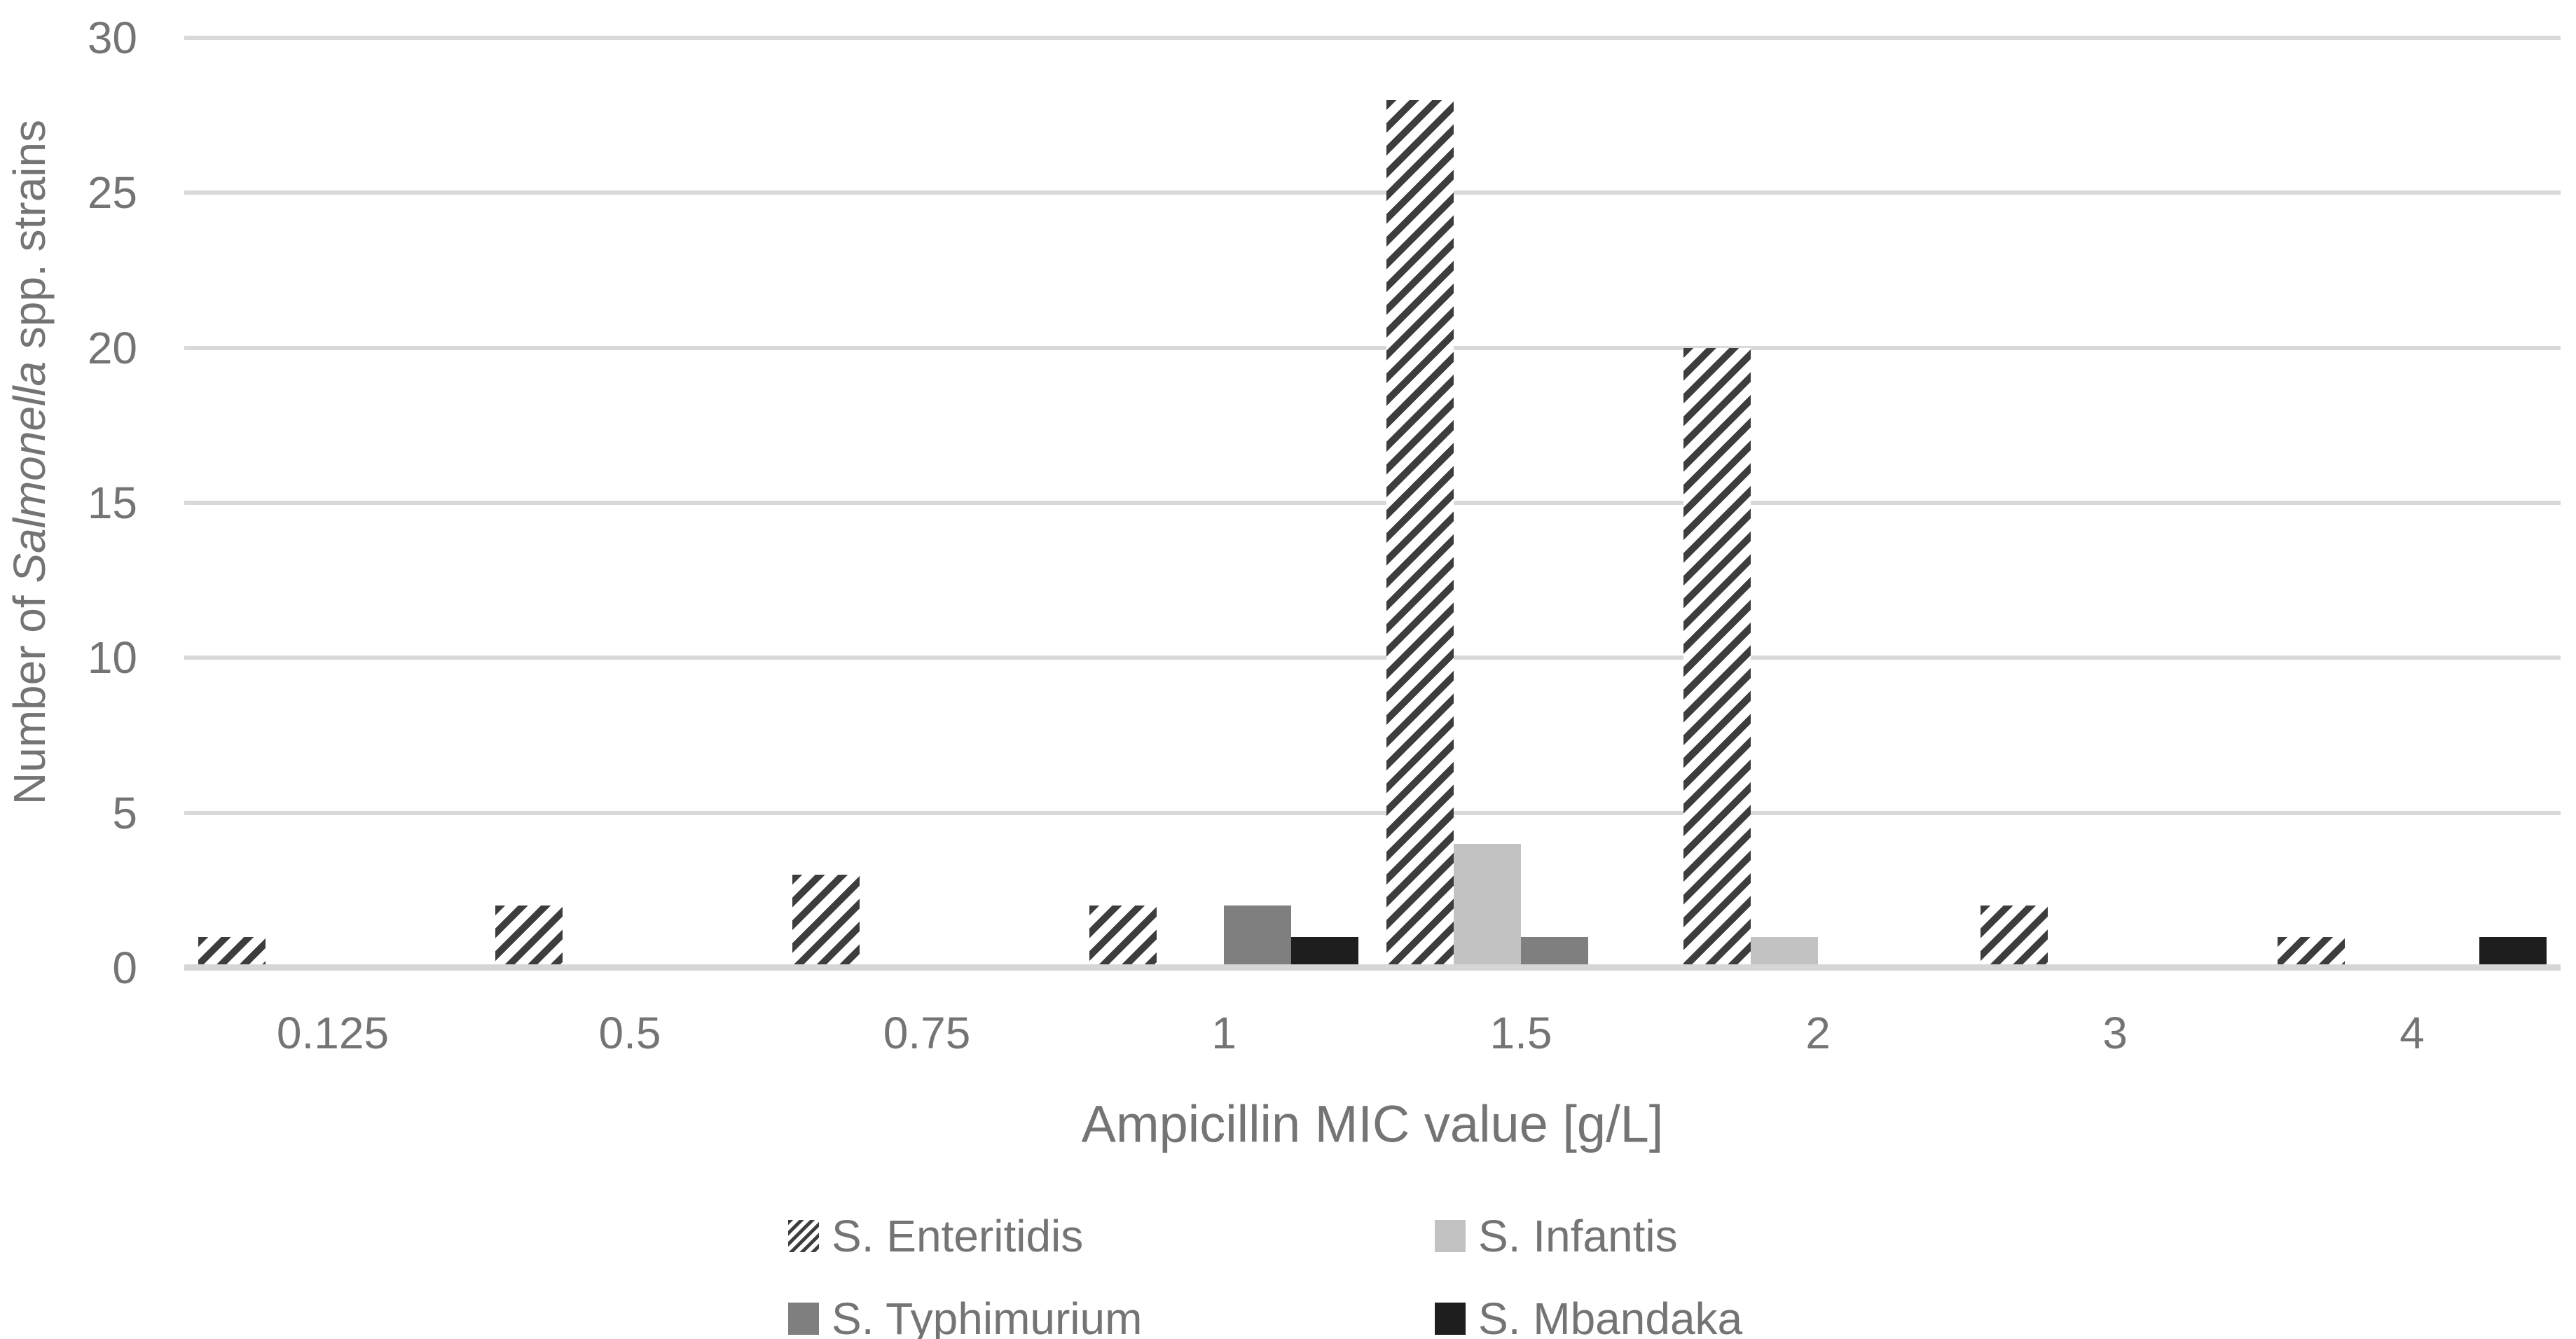 This screenshot has width=2576, height=1339. I want to click on category-group-0.125, so click(332, 503).